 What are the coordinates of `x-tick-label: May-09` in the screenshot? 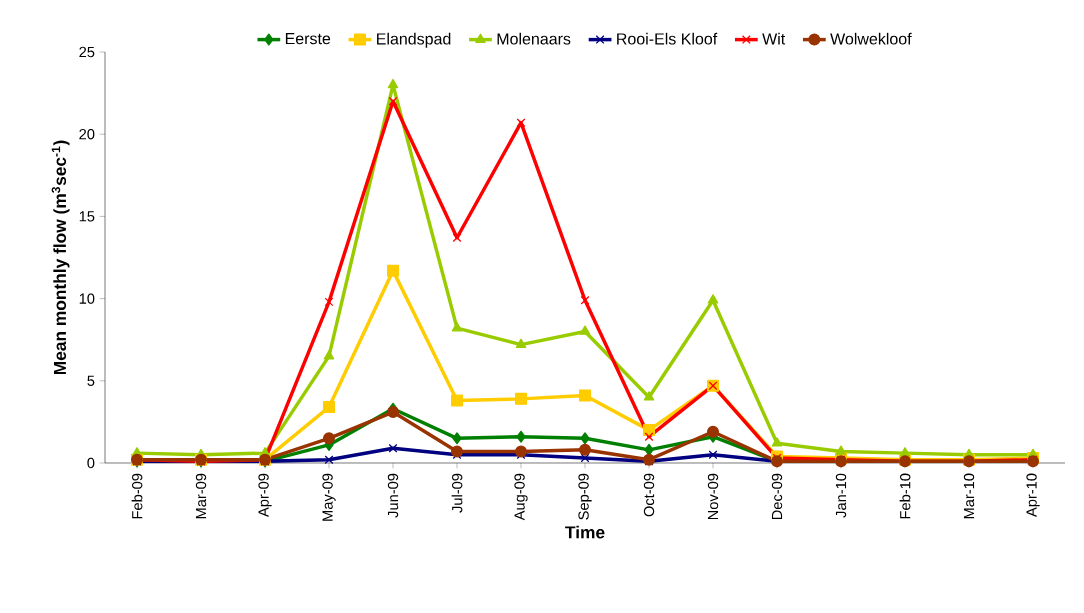 It's located at (329, 497).